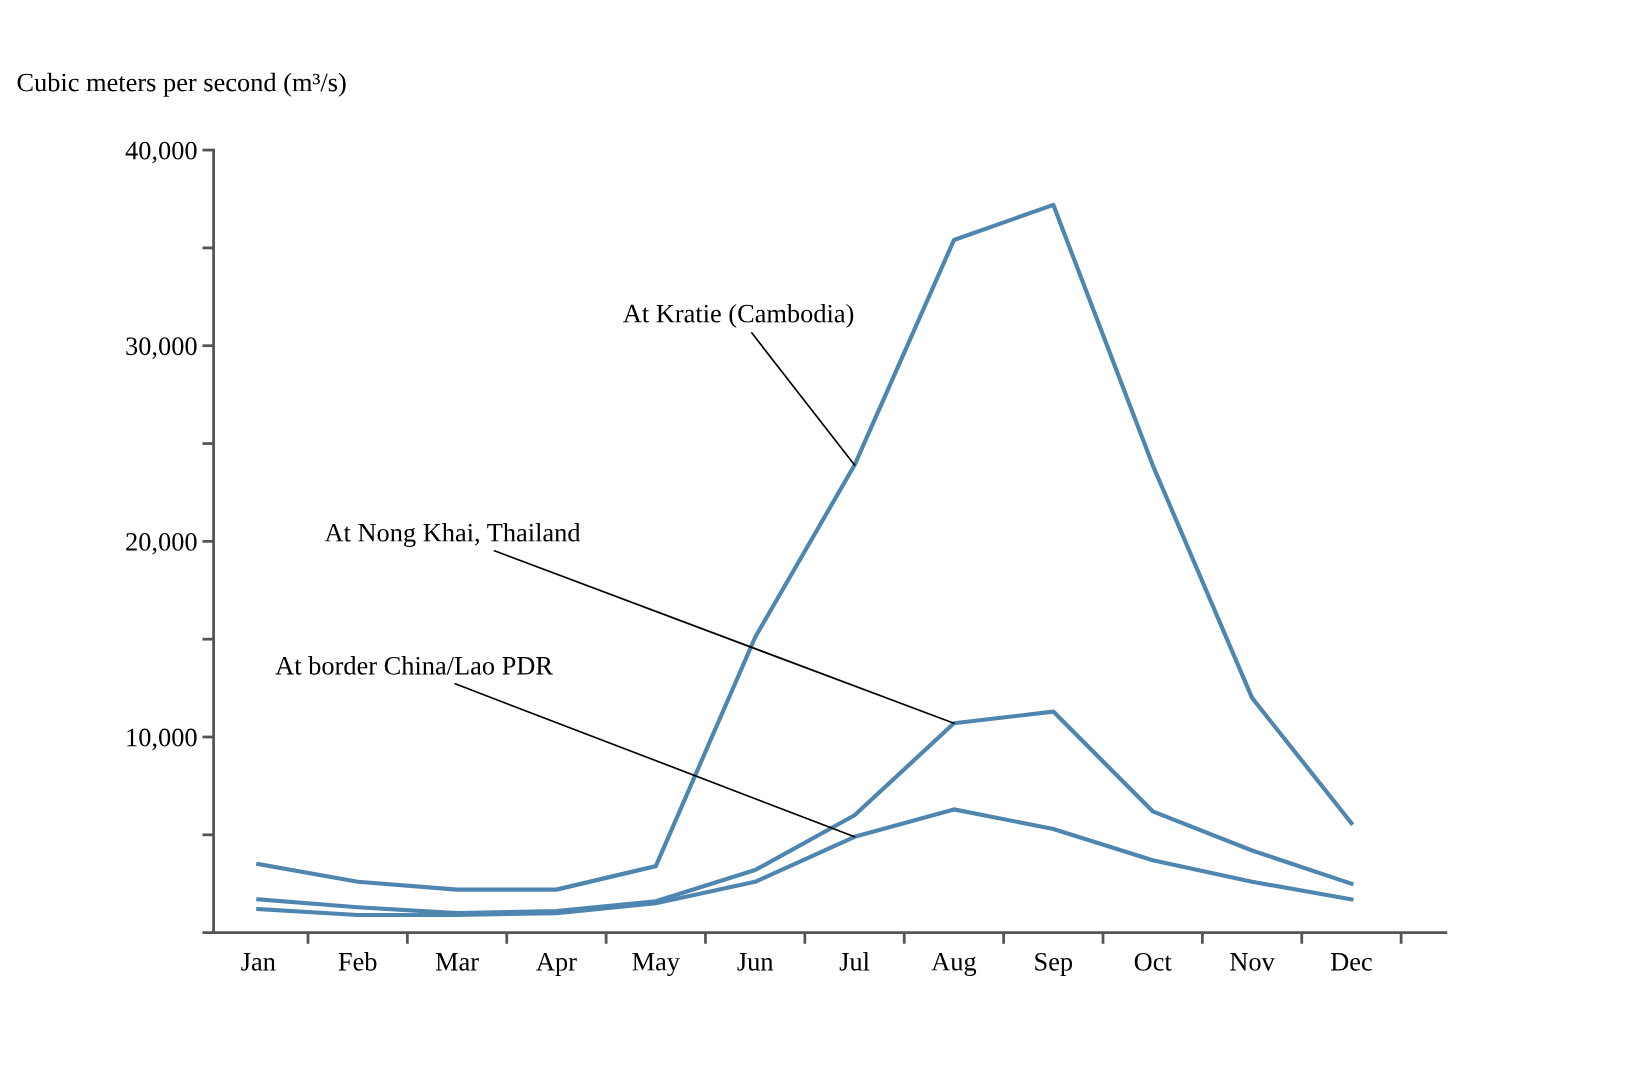  I want to click on y-tick-label: 10,000, so click(162, 739).